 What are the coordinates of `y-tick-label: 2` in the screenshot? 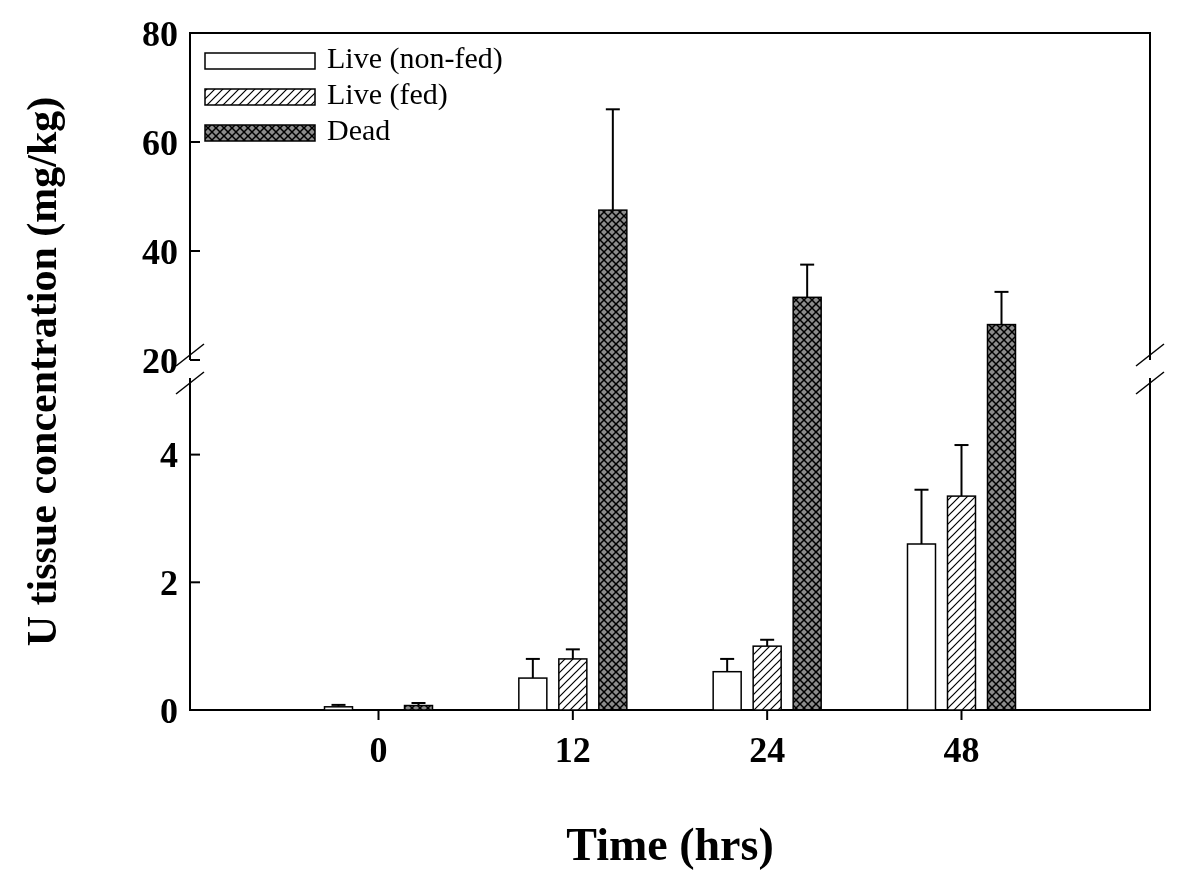 It's located at (169, 582).